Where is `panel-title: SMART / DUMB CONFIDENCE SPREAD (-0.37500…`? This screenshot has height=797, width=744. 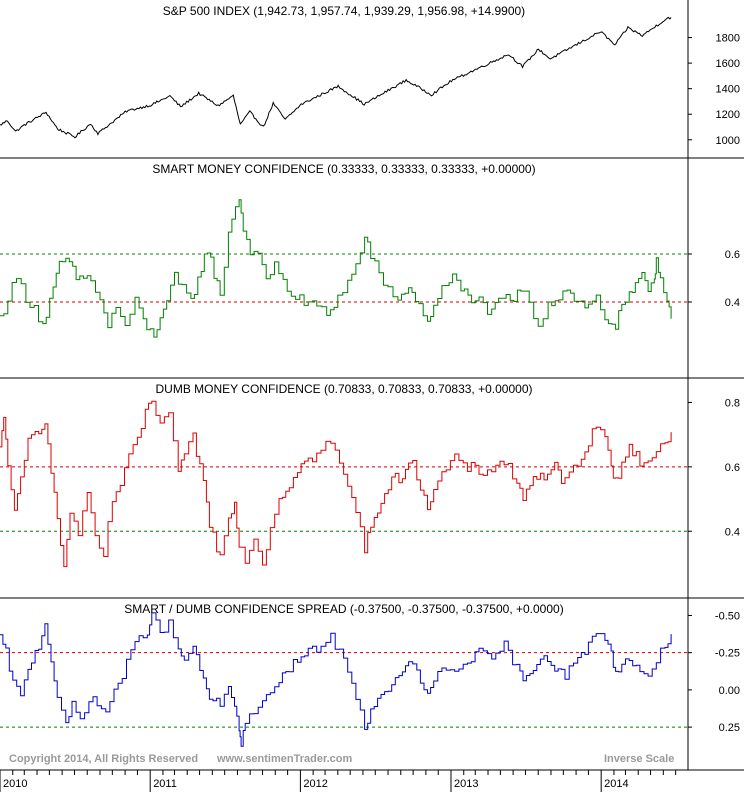
panel-title: SMART / DUMB CONFIDENCE SPREAD (-0.37500… is located at coordinates (343, 609).